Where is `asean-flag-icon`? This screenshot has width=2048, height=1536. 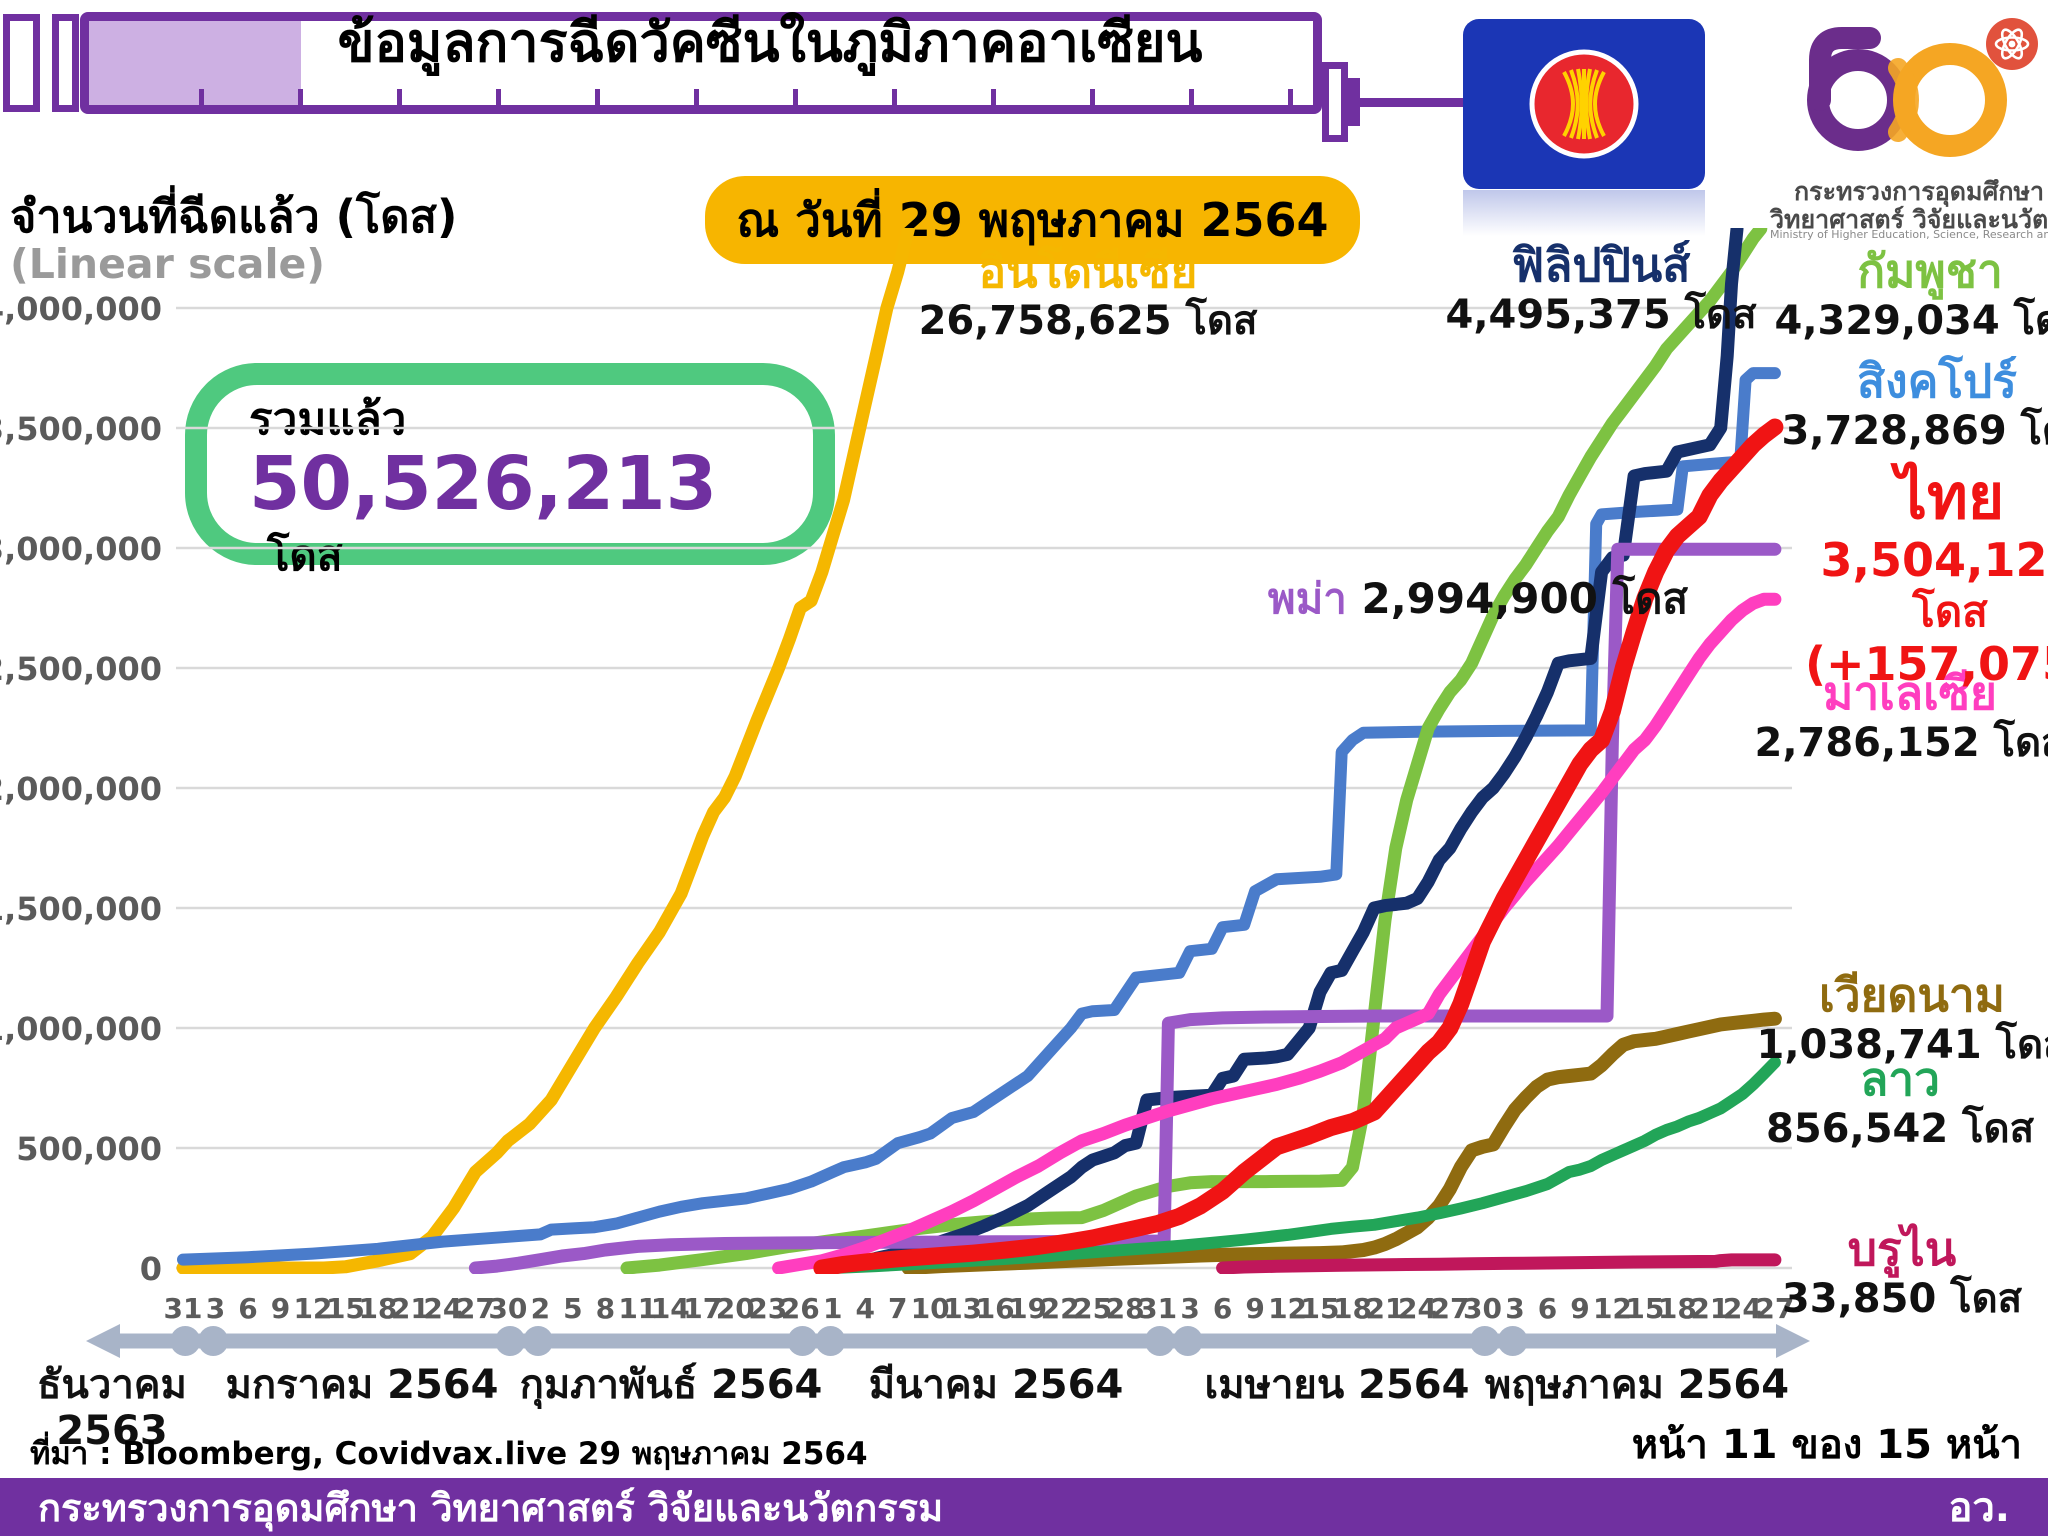
asean-flag-icon is located at coordinates (1584, 104).